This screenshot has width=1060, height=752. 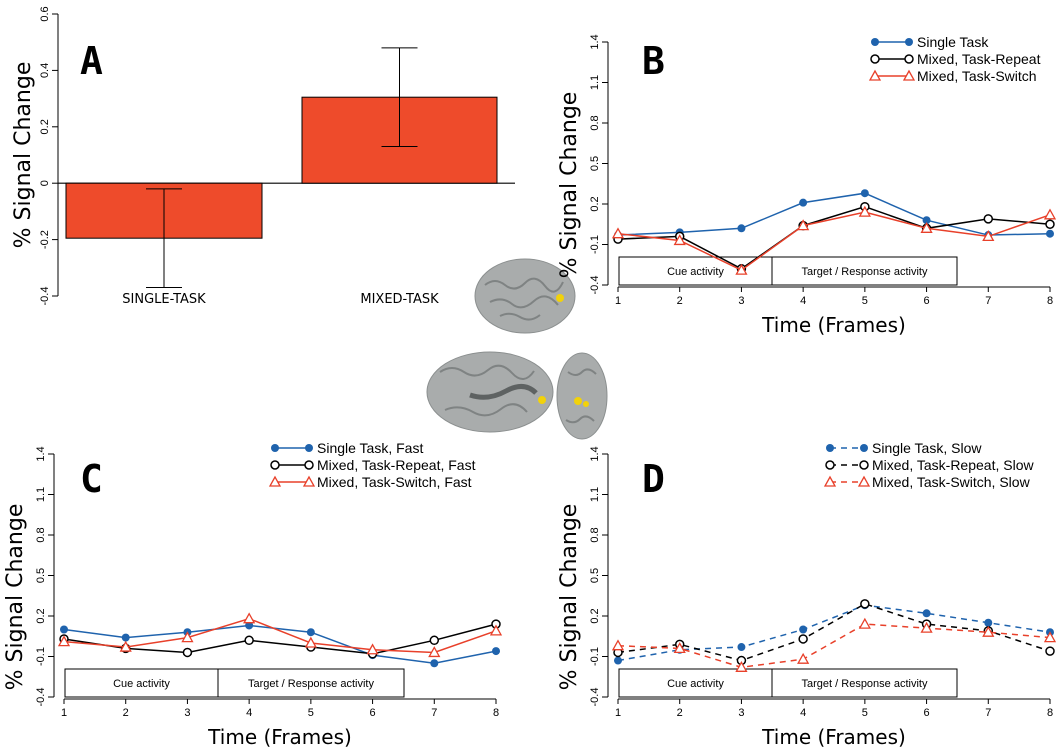 I want to click on legend-label: Mixed, Task-Repeat, Fast, so click(x=396, y=465).